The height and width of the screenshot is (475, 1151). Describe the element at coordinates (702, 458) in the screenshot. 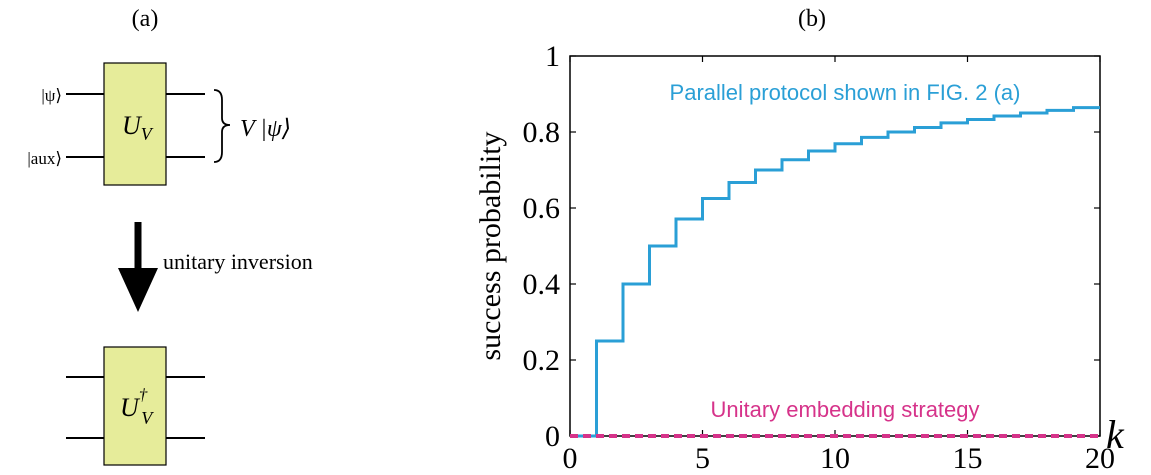

I see `x-tick-label: 5` at that location.